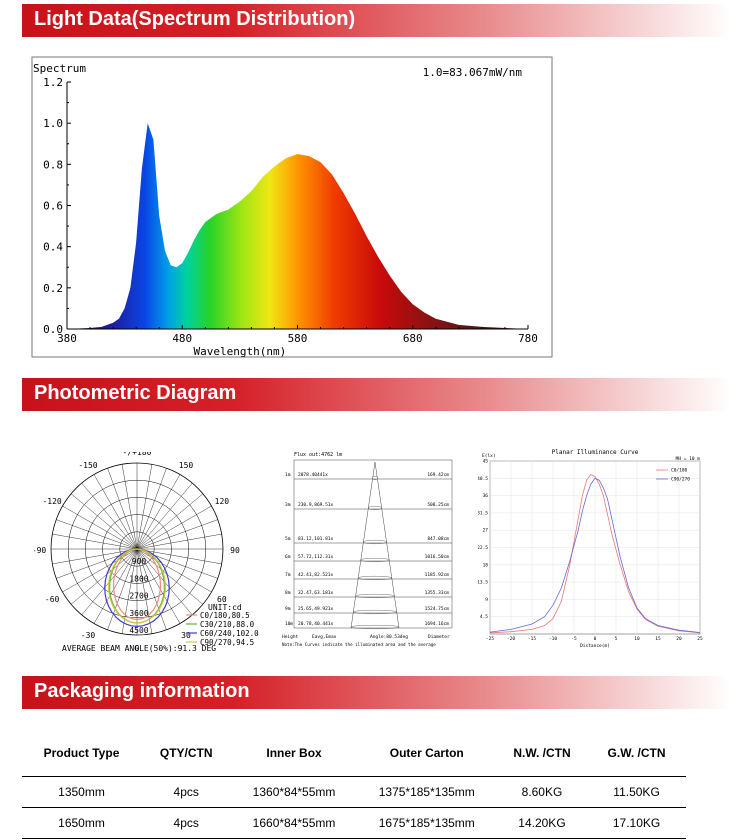 The height and width of the screenshot is (840, 738). I want to click on plan-y-tick-label: 13.5, so click(483, 583).